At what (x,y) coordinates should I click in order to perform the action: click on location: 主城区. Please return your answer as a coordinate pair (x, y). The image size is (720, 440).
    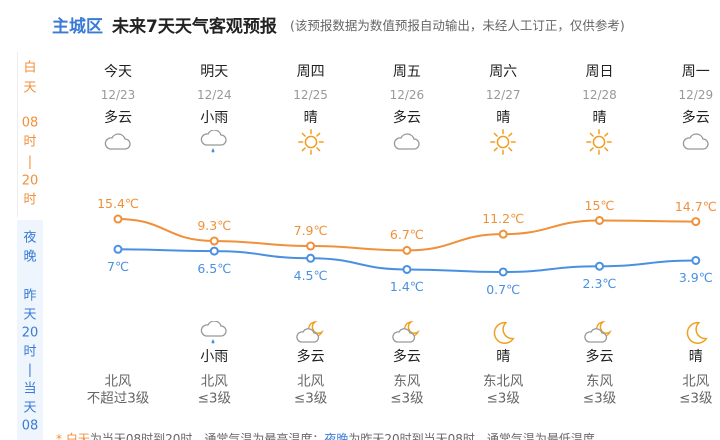
    Looking at the image, I should click on (77, 27).